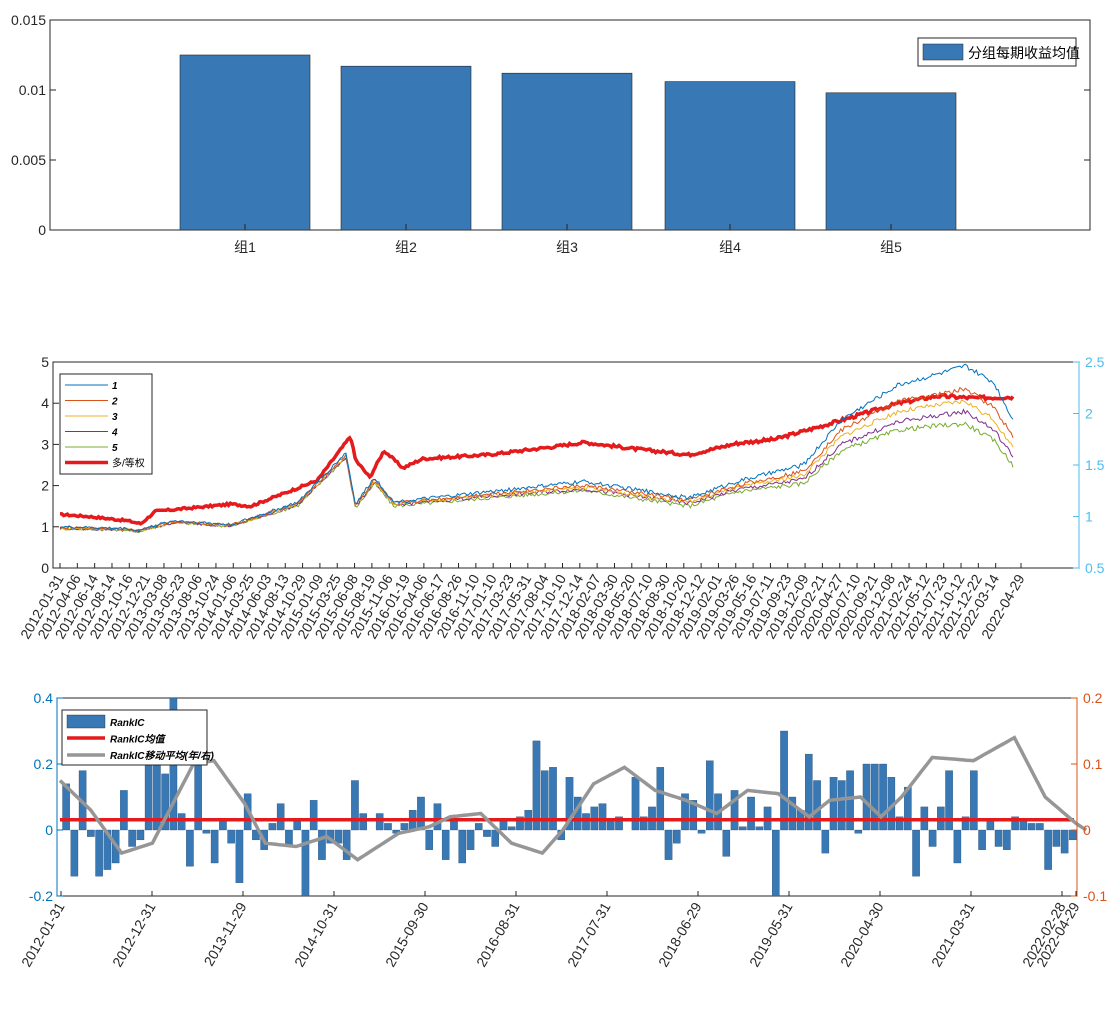 This screenshot has height=1014, width=1119. I want to click on y-tick-label: 1.5, so click(1095, 465).